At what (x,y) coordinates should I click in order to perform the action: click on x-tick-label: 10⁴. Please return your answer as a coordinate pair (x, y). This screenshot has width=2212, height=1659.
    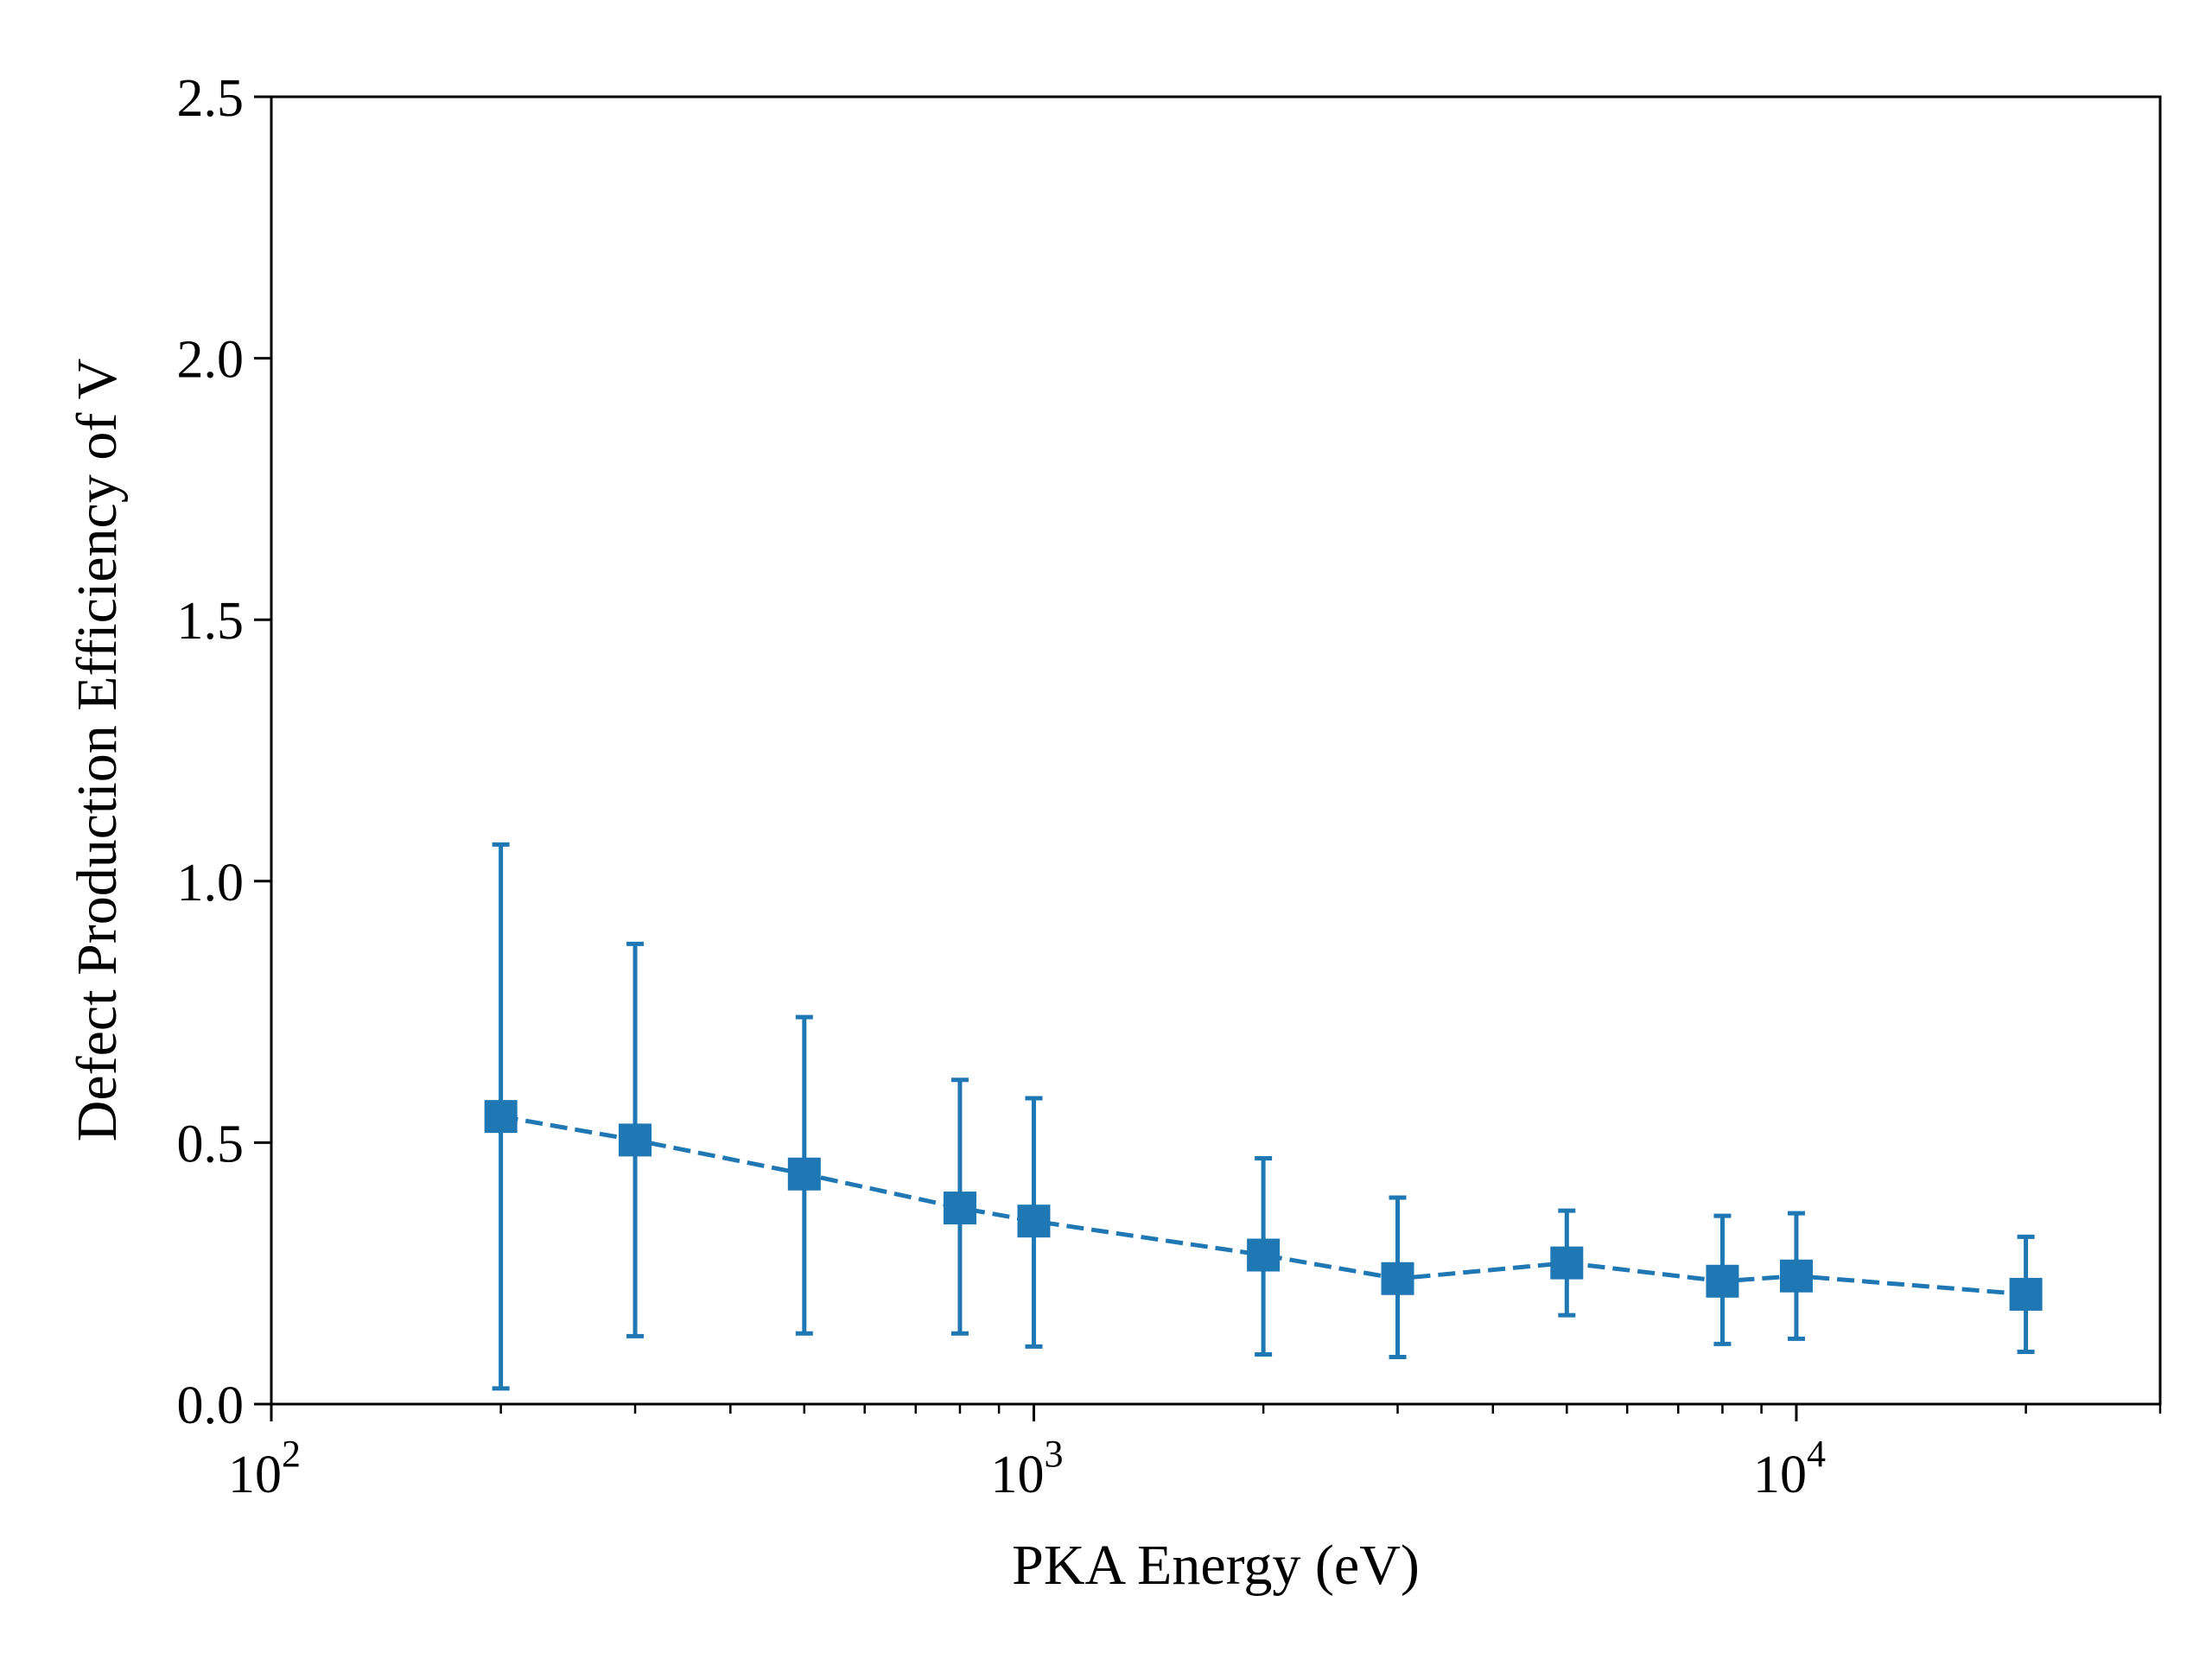
    Looking at the image, I should click on (1789, 1468).